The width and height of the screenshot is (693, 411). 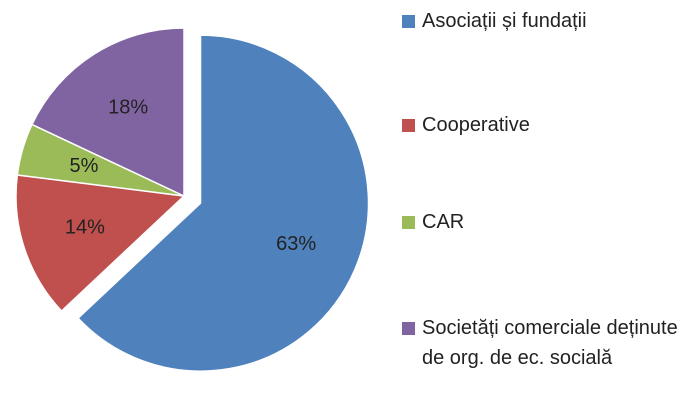 I want to click on legend-item: Cooperative, so click(x=545, y=125).